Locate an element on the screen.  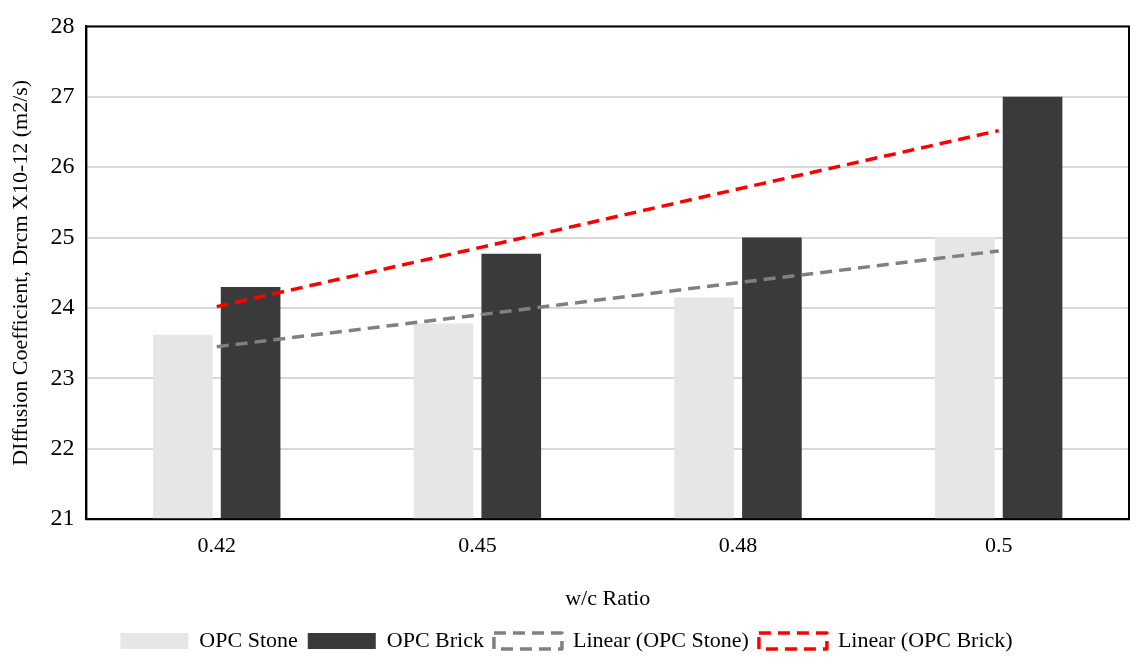
y-tick-label: 21 is located at coordinates (62, 517).